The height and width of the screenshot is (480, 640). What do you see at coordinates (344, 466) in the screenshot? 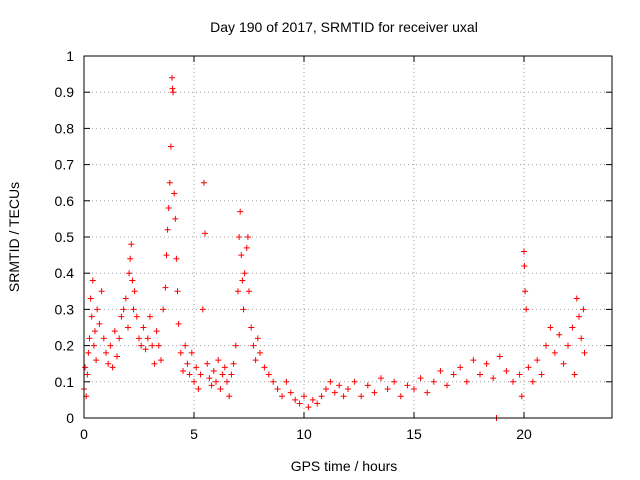
I see `x-axis-label: GPS time / hours` at bounding box center [344, 466].